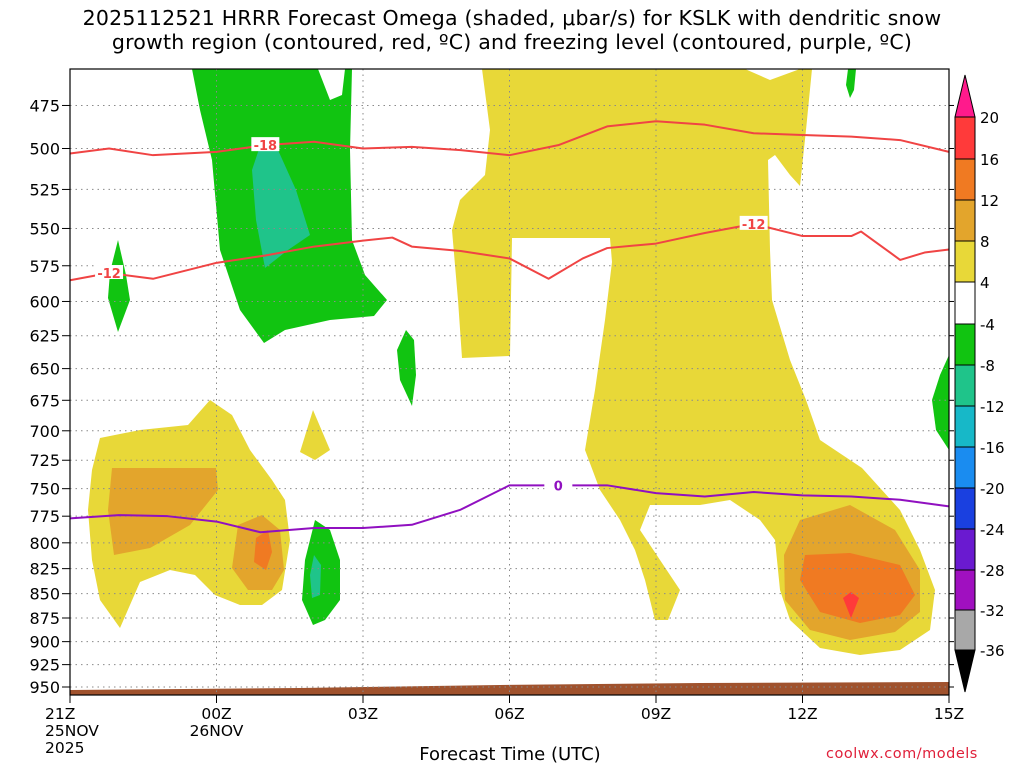  What do you see at coordinates (44, 189) in the screenshot?
I see `y-tick-label: 525` at bounding box center [44, 189].